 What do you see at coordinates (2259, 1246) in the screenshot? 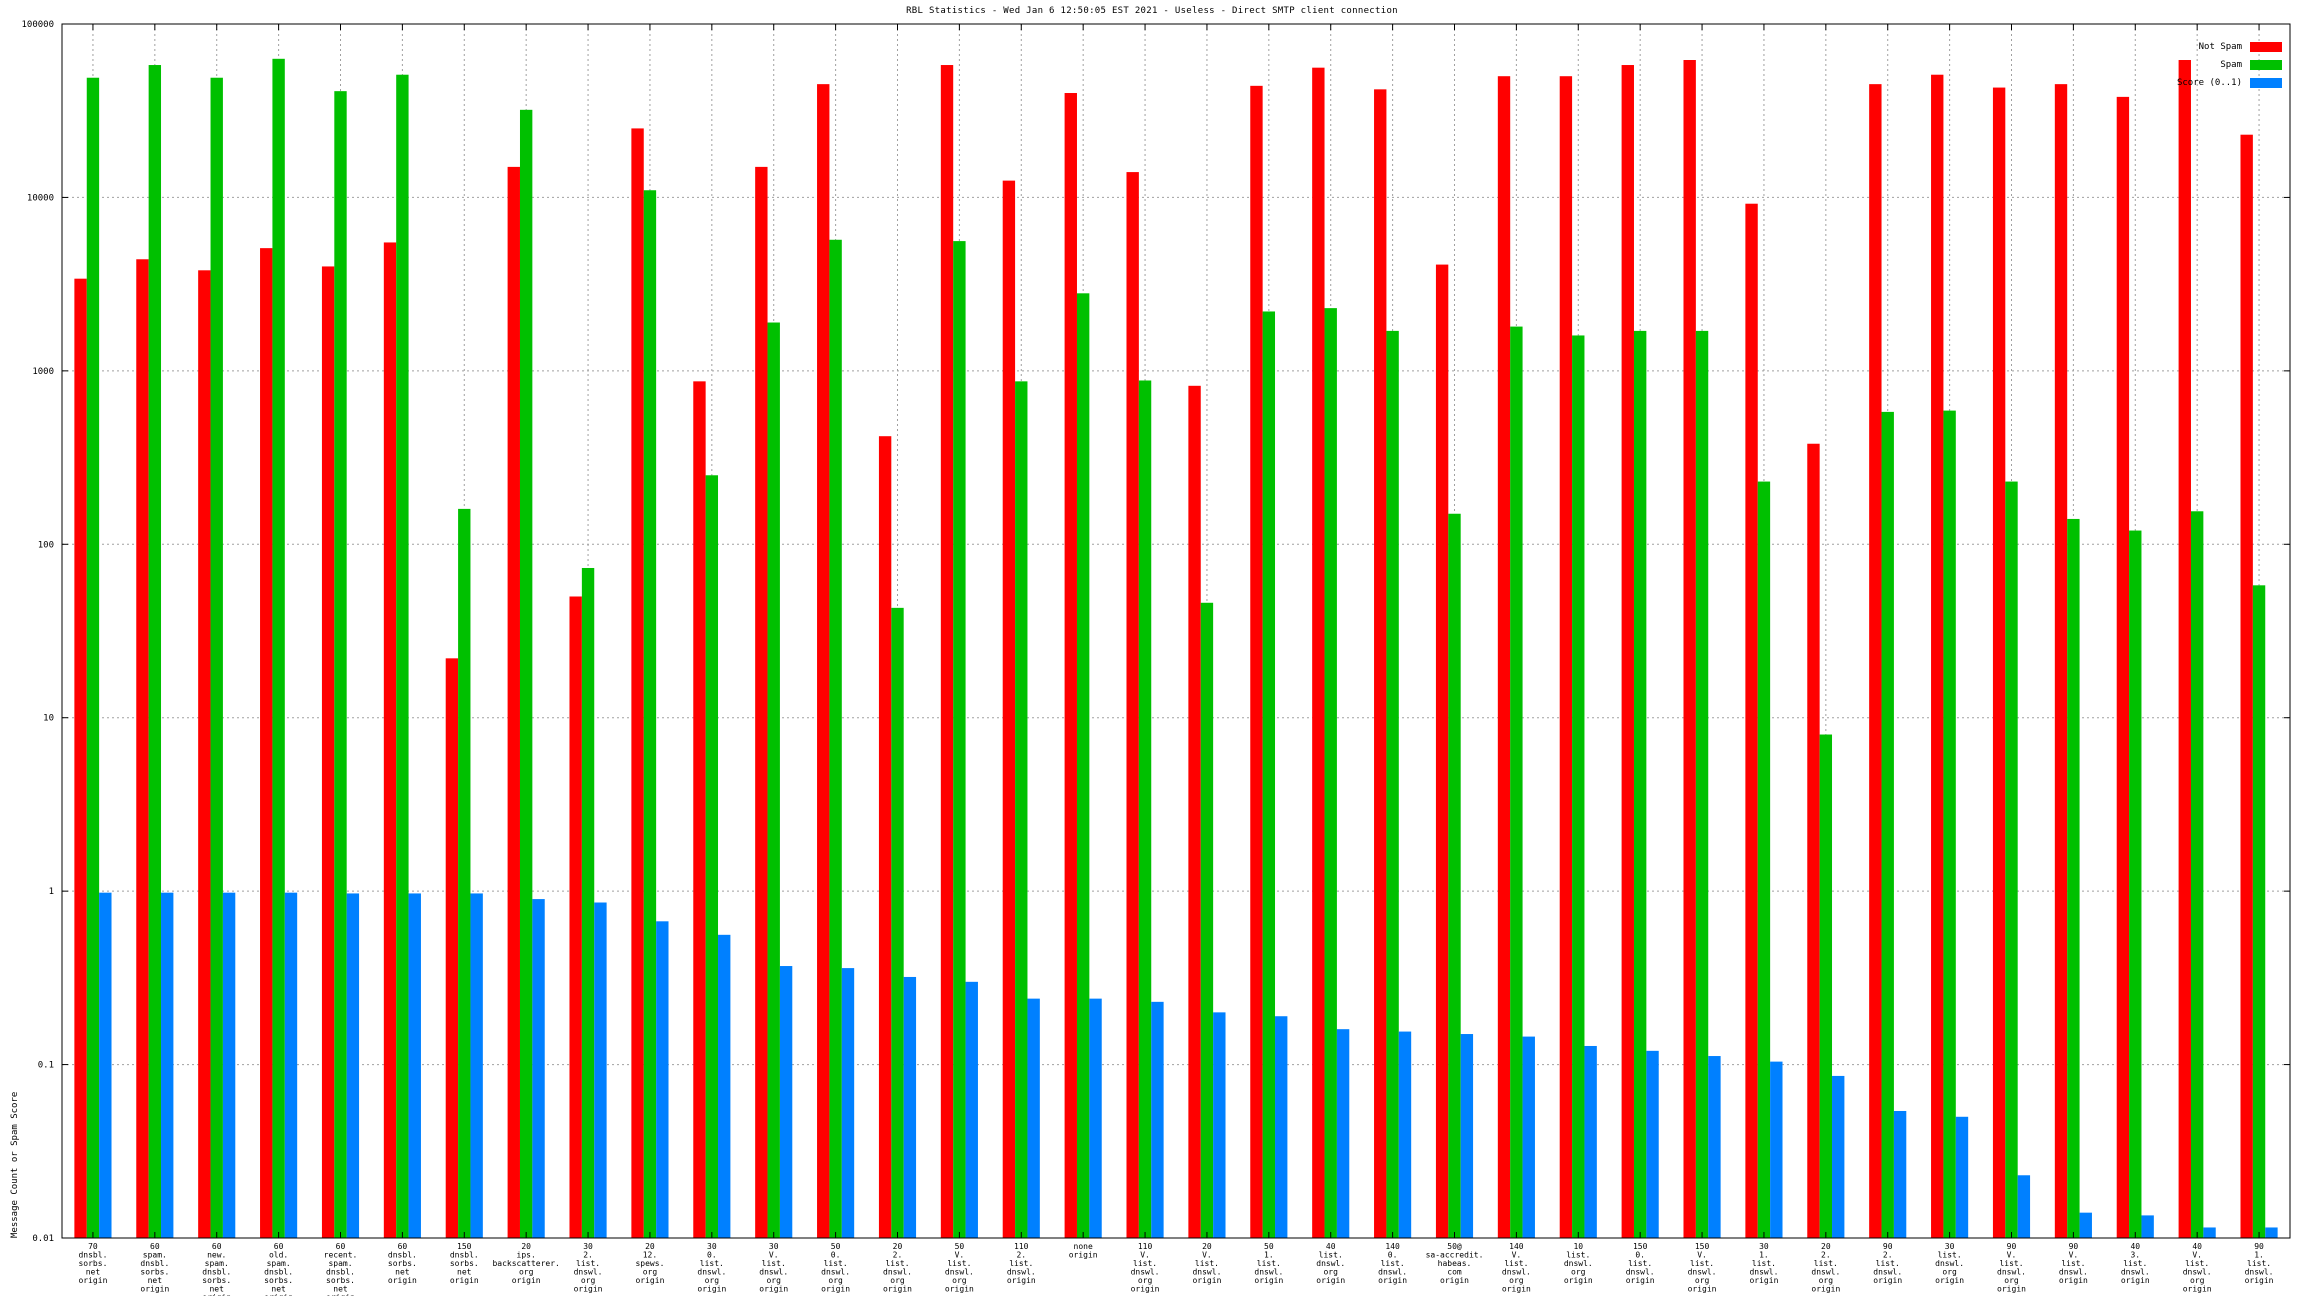
I see `x-tick-label-line: 90` at bounding box center [2259, 1246].